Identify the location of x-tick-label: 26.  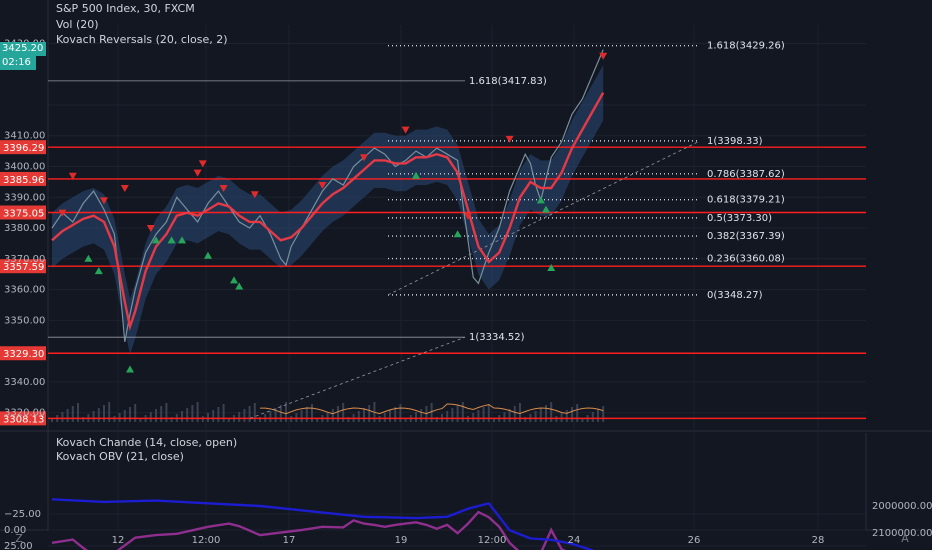
(694, 540).